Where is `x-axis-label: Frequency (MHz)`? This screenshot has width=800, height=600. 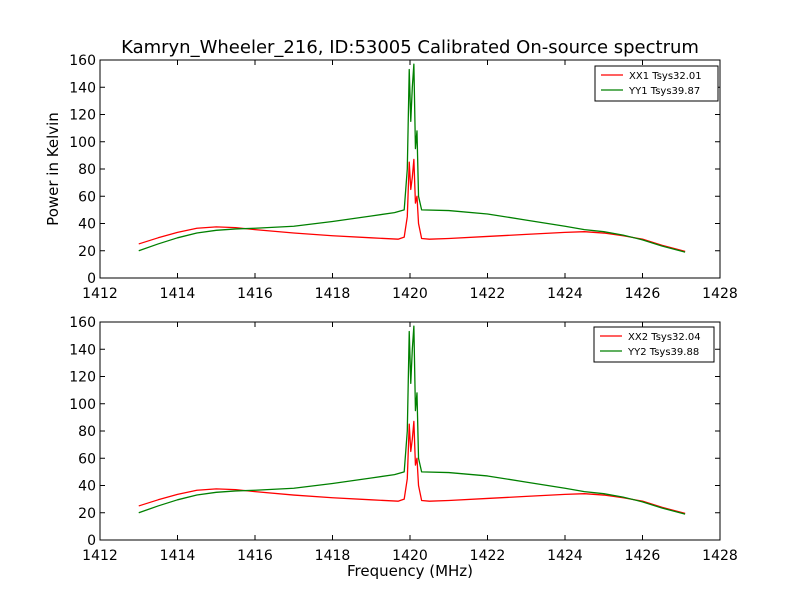 x-axis-label: Frequency (MHz) is located at coordinates (410, 571).